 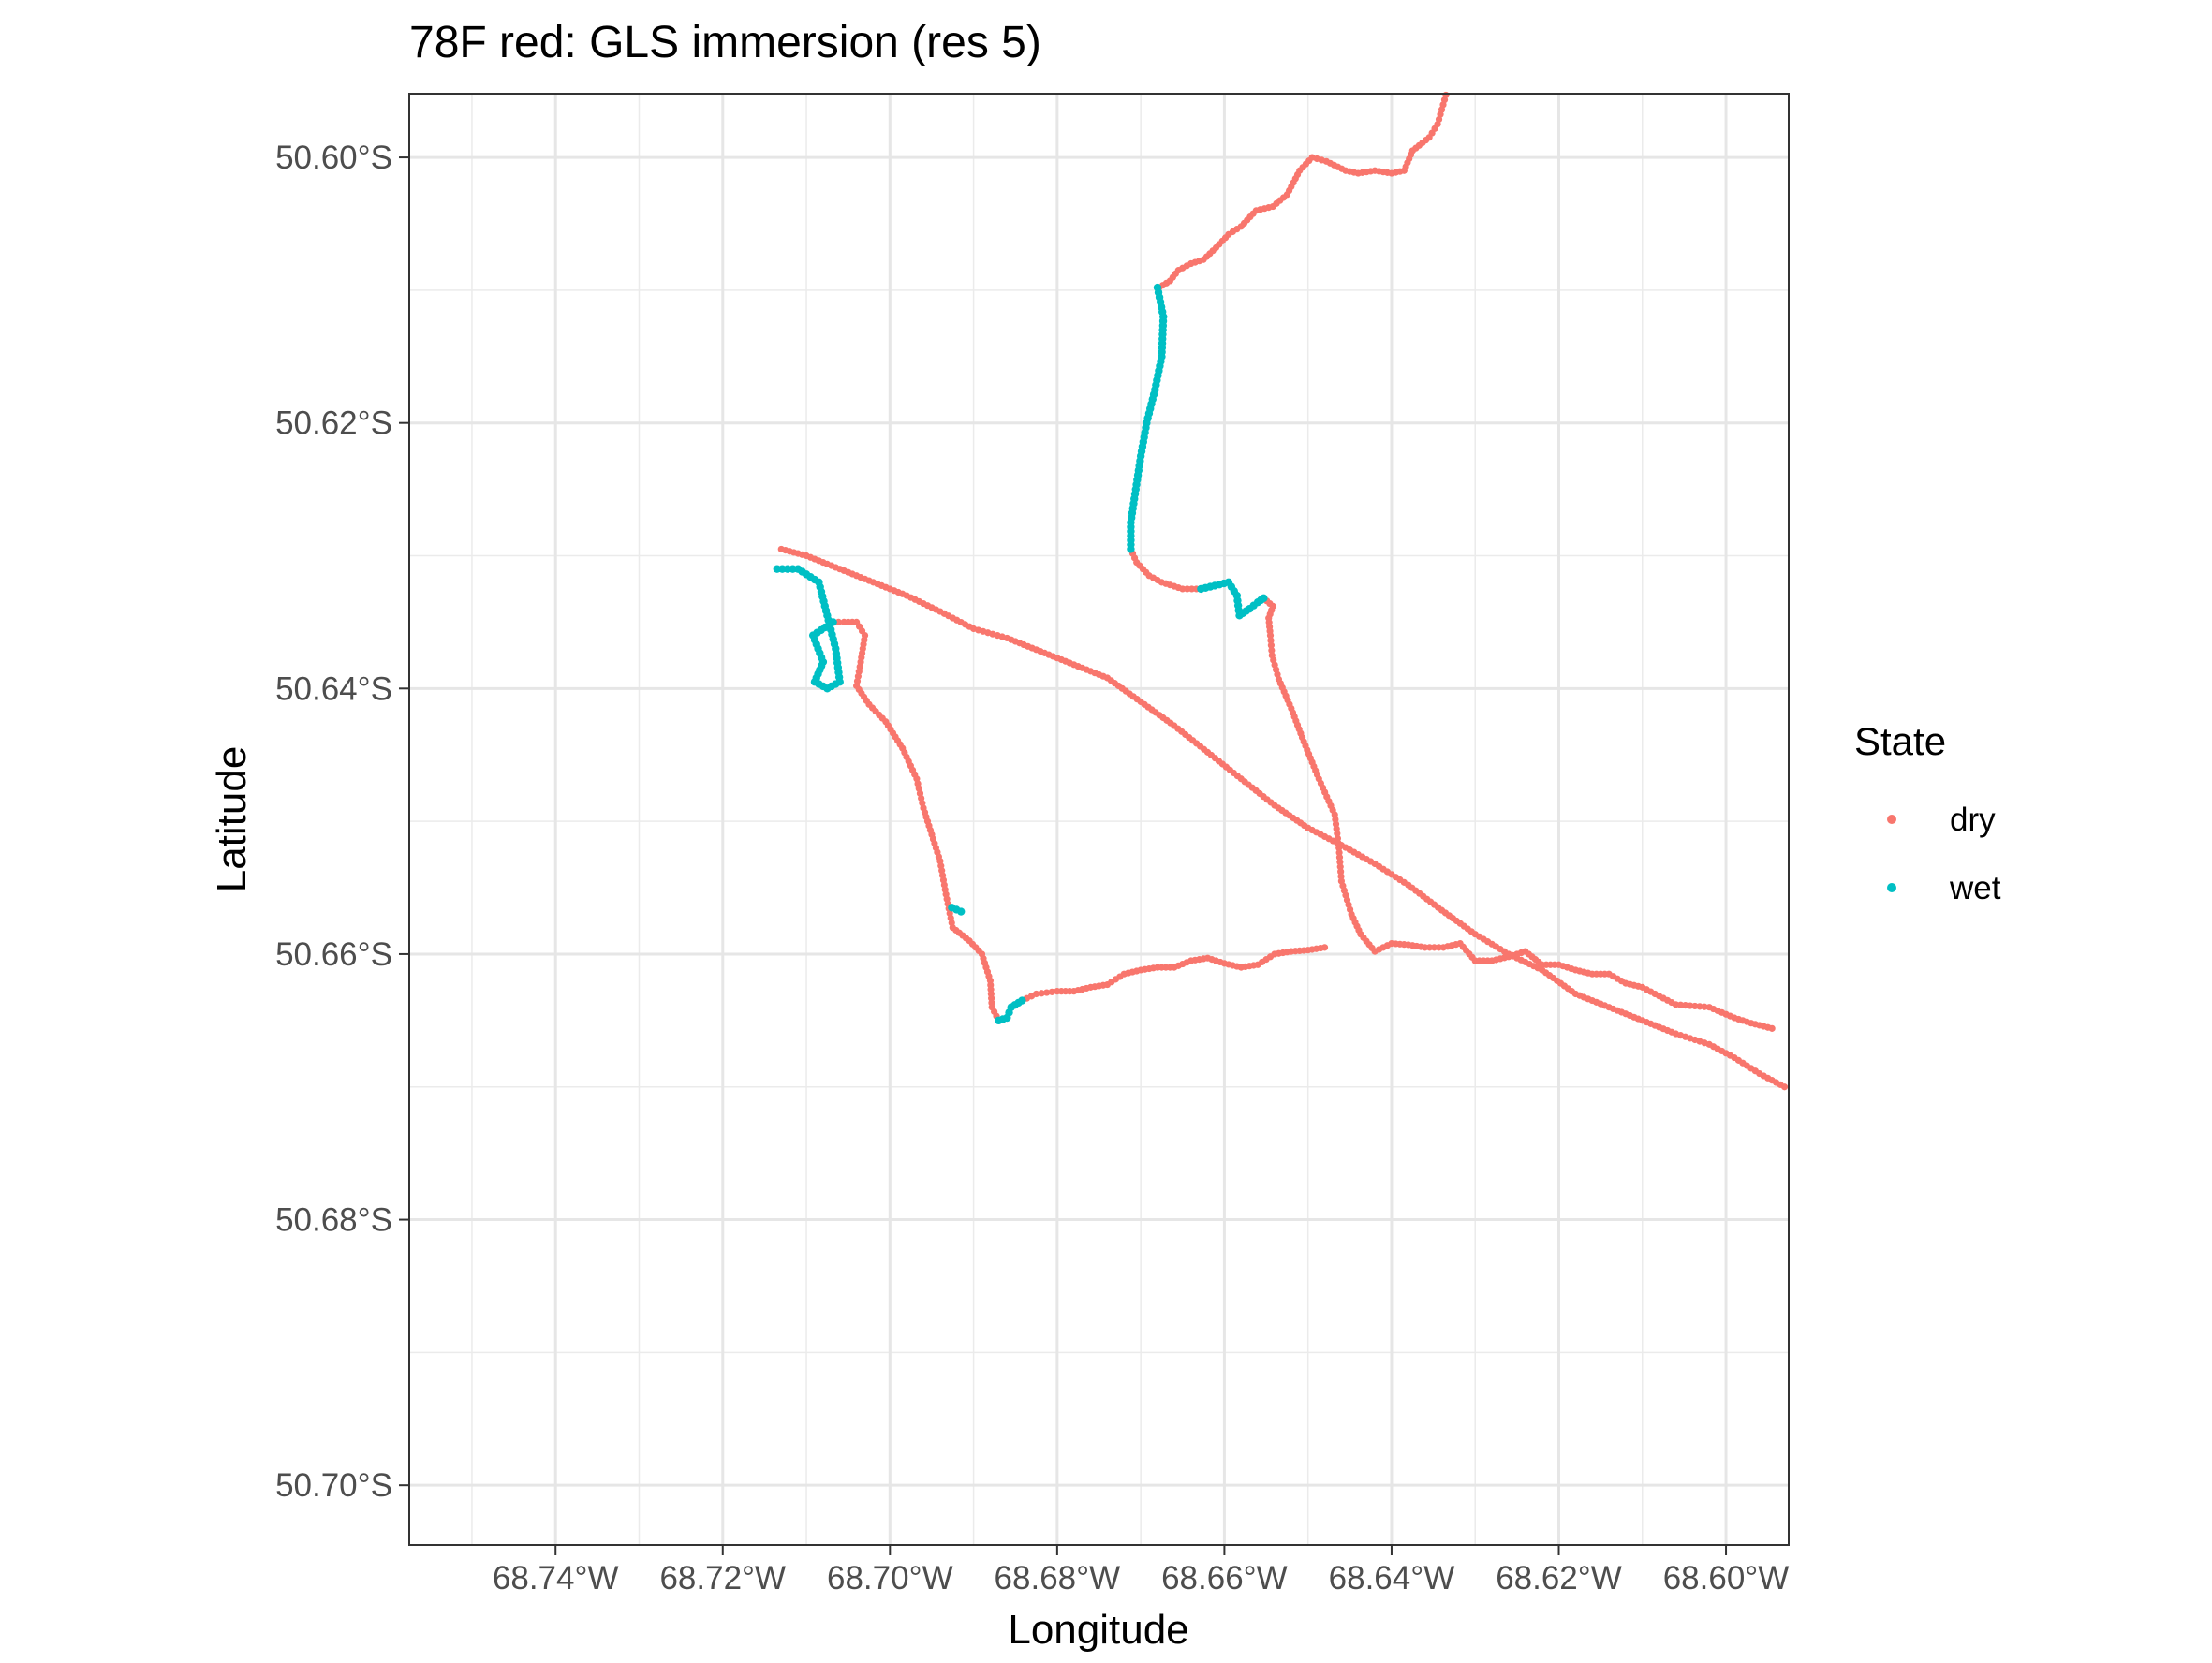 What do you see at coordinates (1900, 741) in the screenshot?
I see `legend-title: State` at bounding box center [1900, 741].